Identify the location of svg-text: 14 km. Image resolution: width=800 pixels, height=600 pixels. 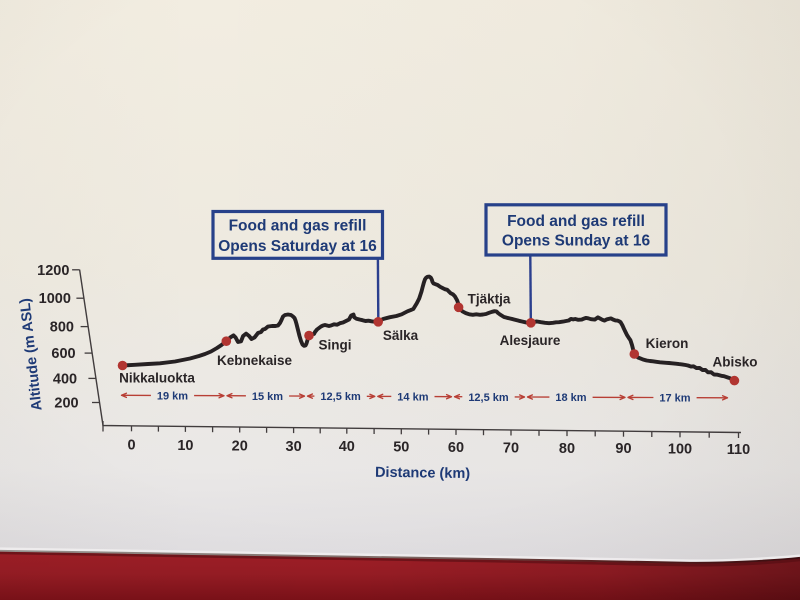
(412, 398).